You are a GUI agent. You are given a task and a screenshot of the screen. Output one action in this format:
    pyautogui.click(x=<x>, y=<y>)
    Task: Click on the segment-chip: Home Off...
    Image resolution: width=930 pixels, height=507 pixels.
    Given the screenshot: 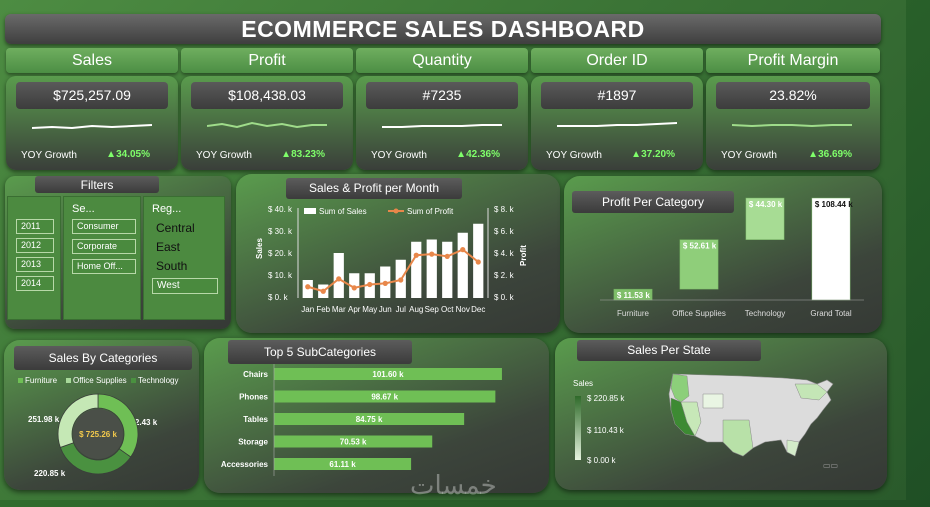 What is the action you would take?
    pyautogui.click(x=104, y=266)
    